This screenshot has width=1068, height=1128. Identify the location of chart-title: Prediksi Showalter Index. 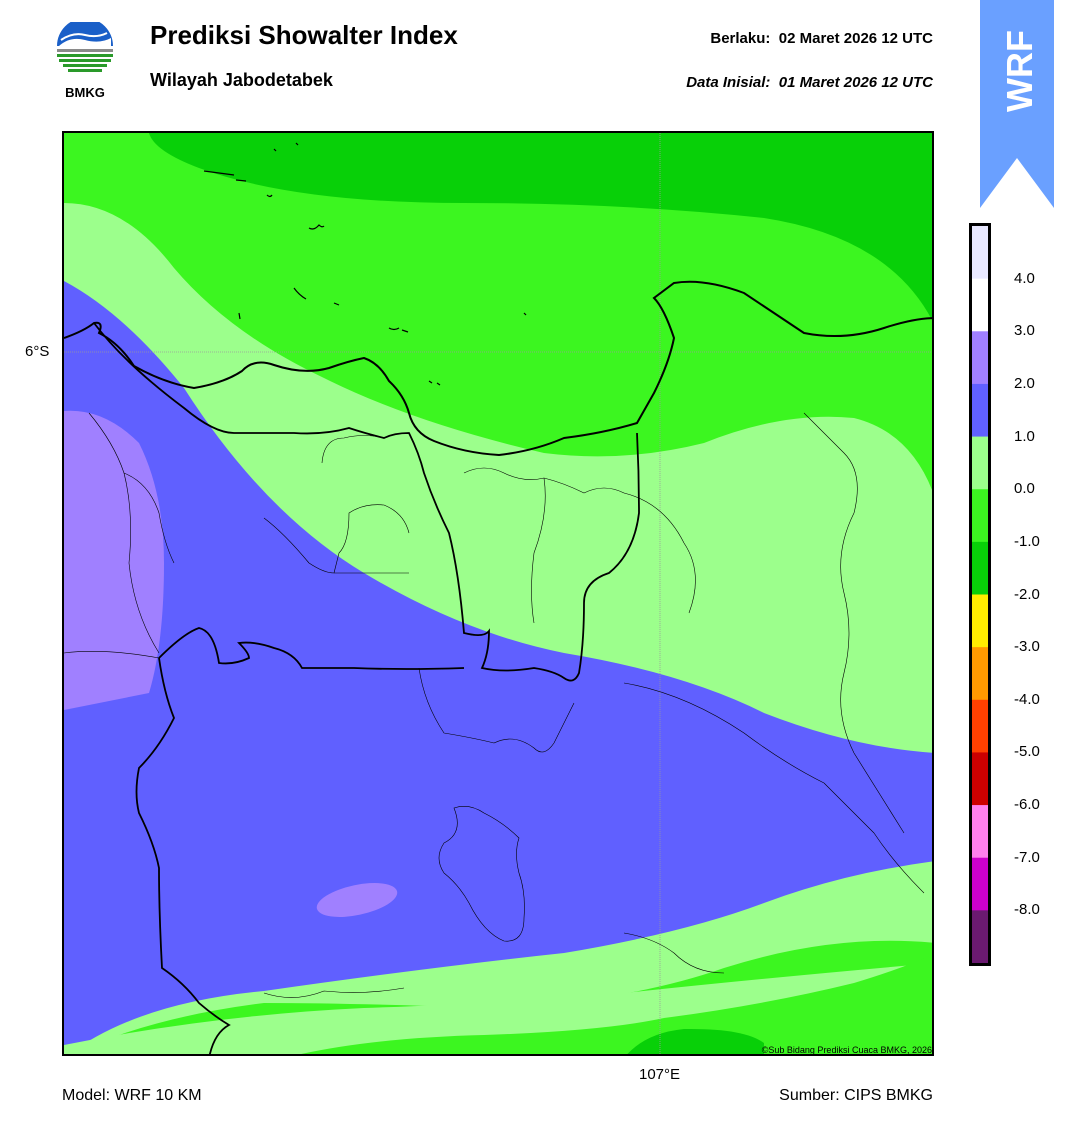
(304, 35).